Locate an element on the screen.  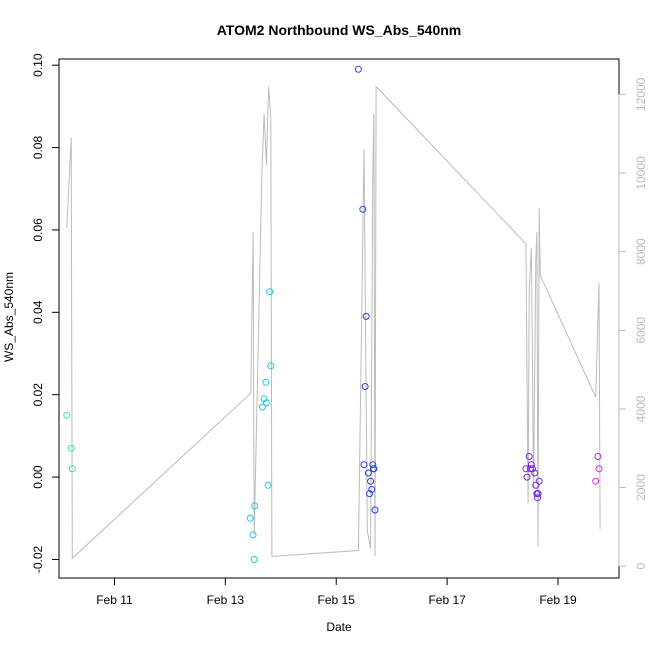
y-axis-left: -0.02 0.00 0.02 0.04 0.06 0.08 0.10 is located at coordinates (45, 313).